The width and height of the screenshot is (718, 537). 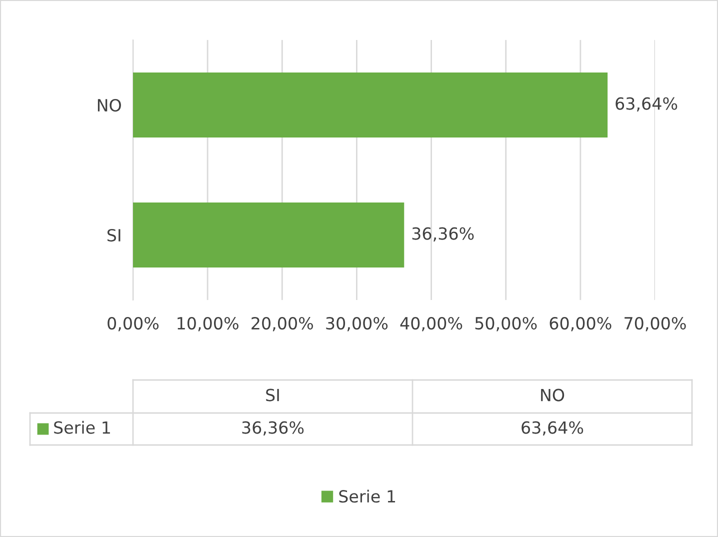 I want to click on x-tick-label: 10,00%, so click(x=208, y=324).